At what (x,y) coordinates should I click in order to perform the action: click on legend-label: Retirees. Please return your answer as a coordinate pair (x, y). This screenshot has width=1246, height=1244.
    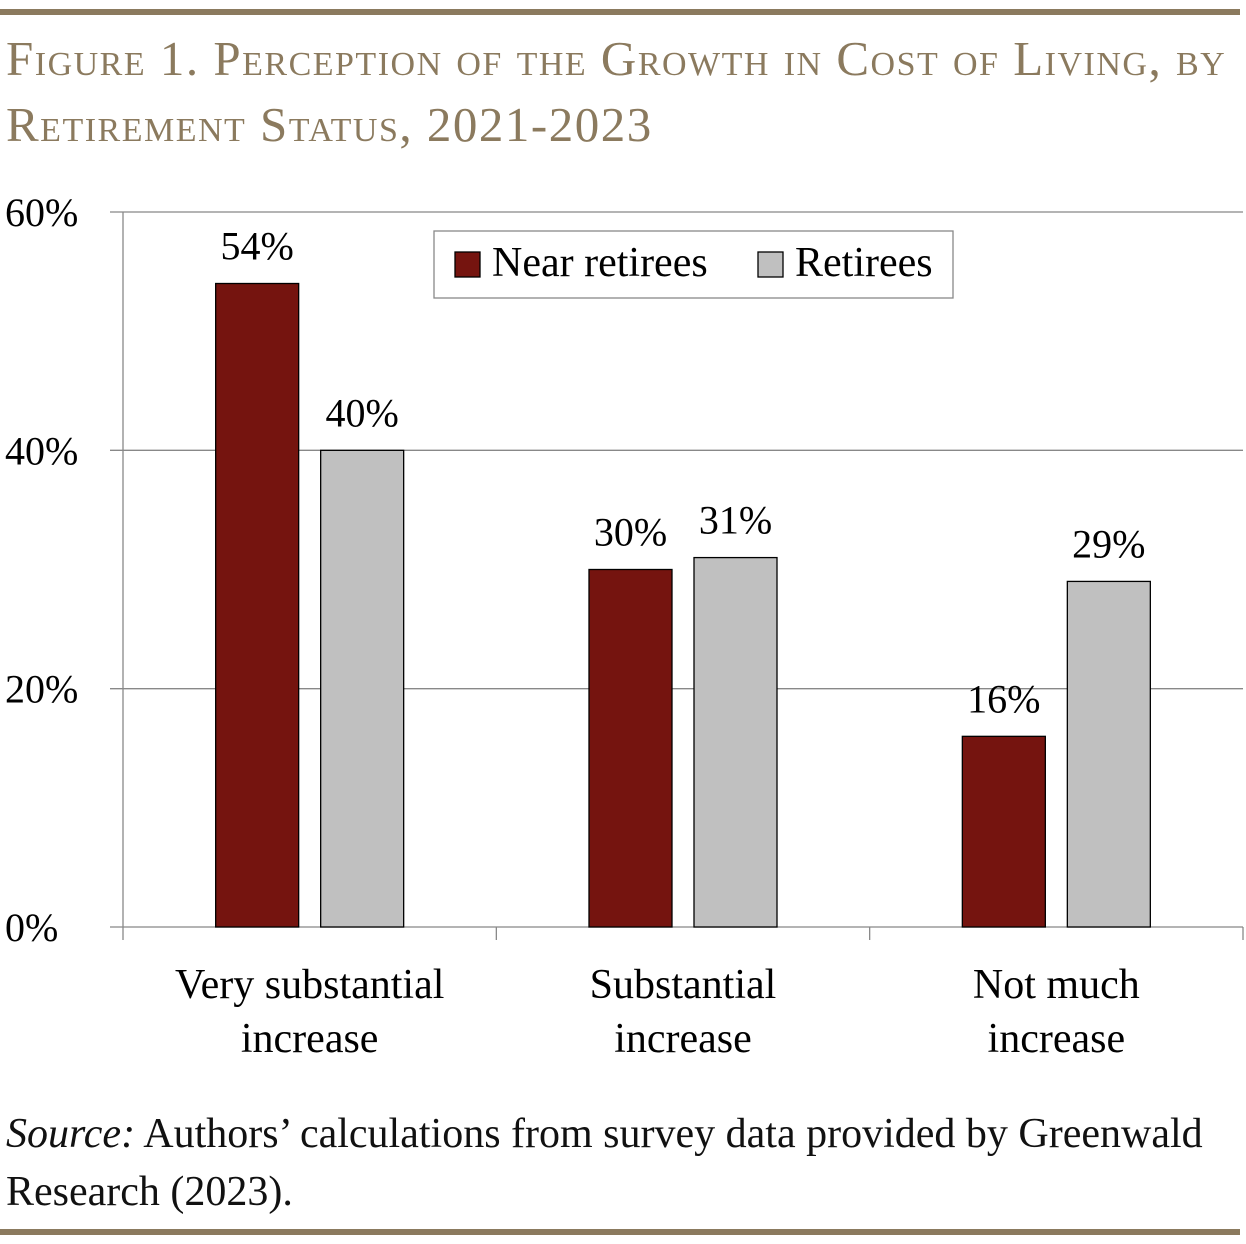
    Looking at the image, I should click on (864, 263).